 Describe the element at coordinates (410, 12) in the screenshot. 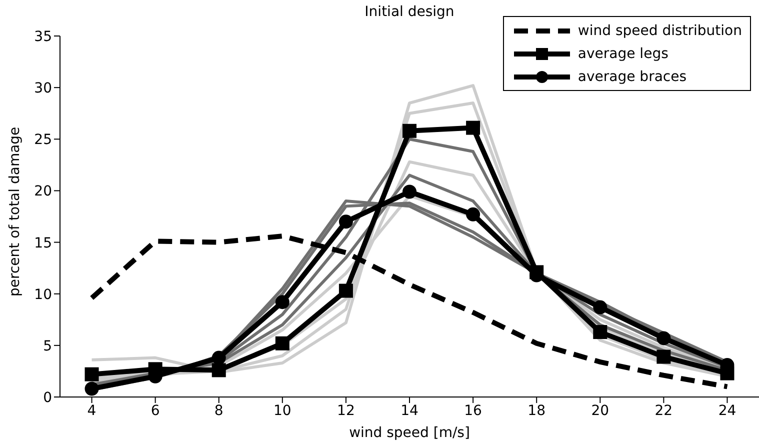

I see `chart-title: Initial design` at that location.